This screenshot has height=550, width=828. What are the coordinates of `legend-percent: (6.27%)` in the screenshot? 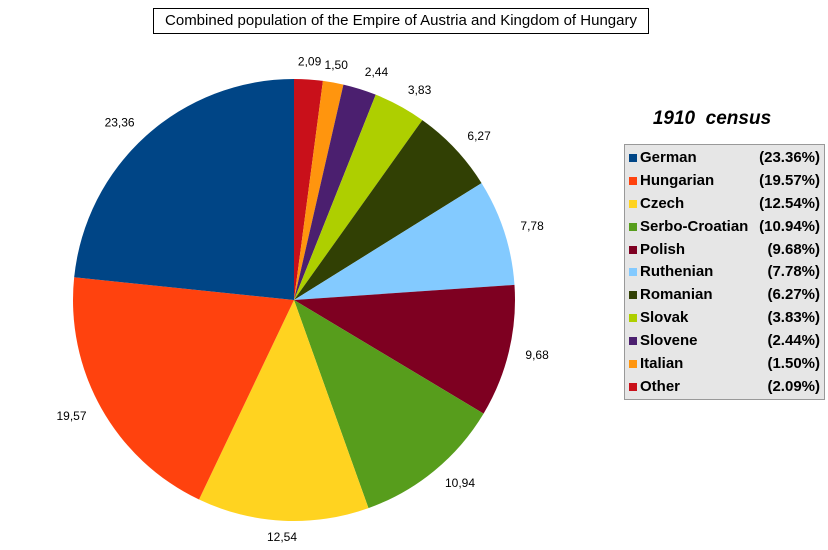 It's located at (793, 295).